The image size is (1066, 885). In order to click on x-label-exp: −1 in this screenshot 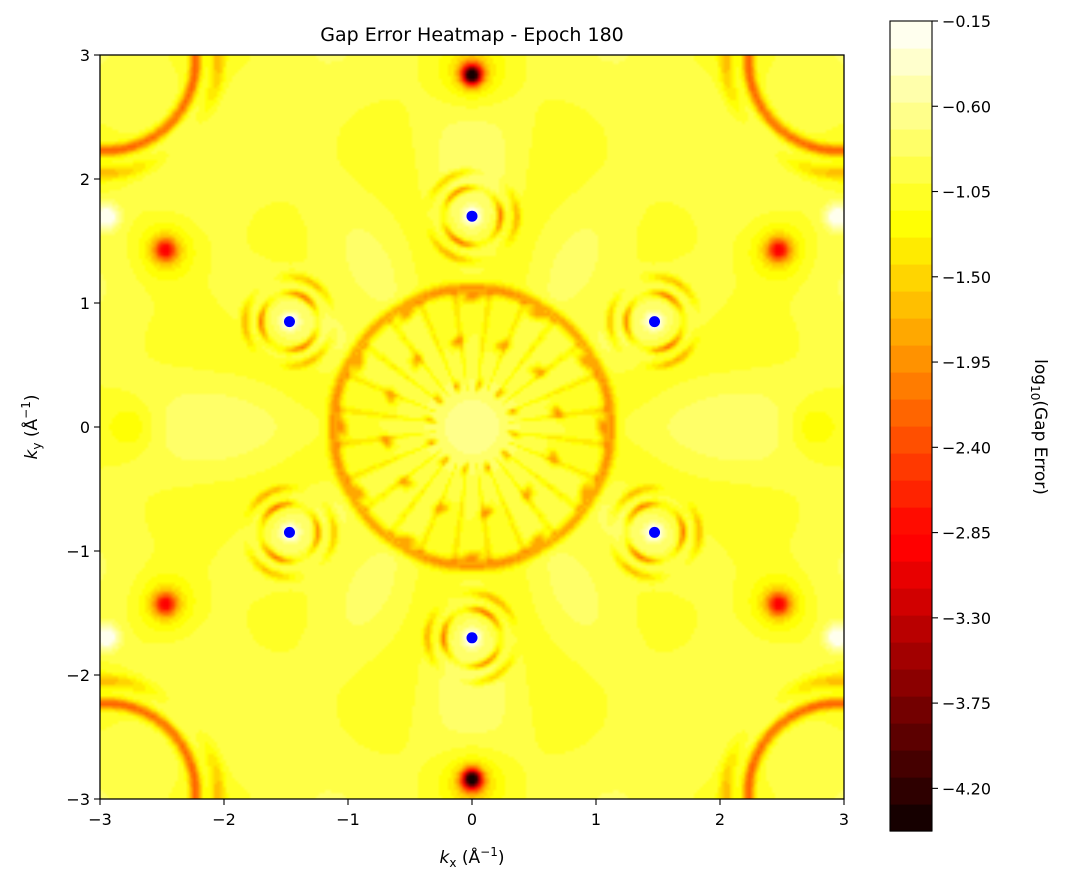, I will do `click(489, 852)`.